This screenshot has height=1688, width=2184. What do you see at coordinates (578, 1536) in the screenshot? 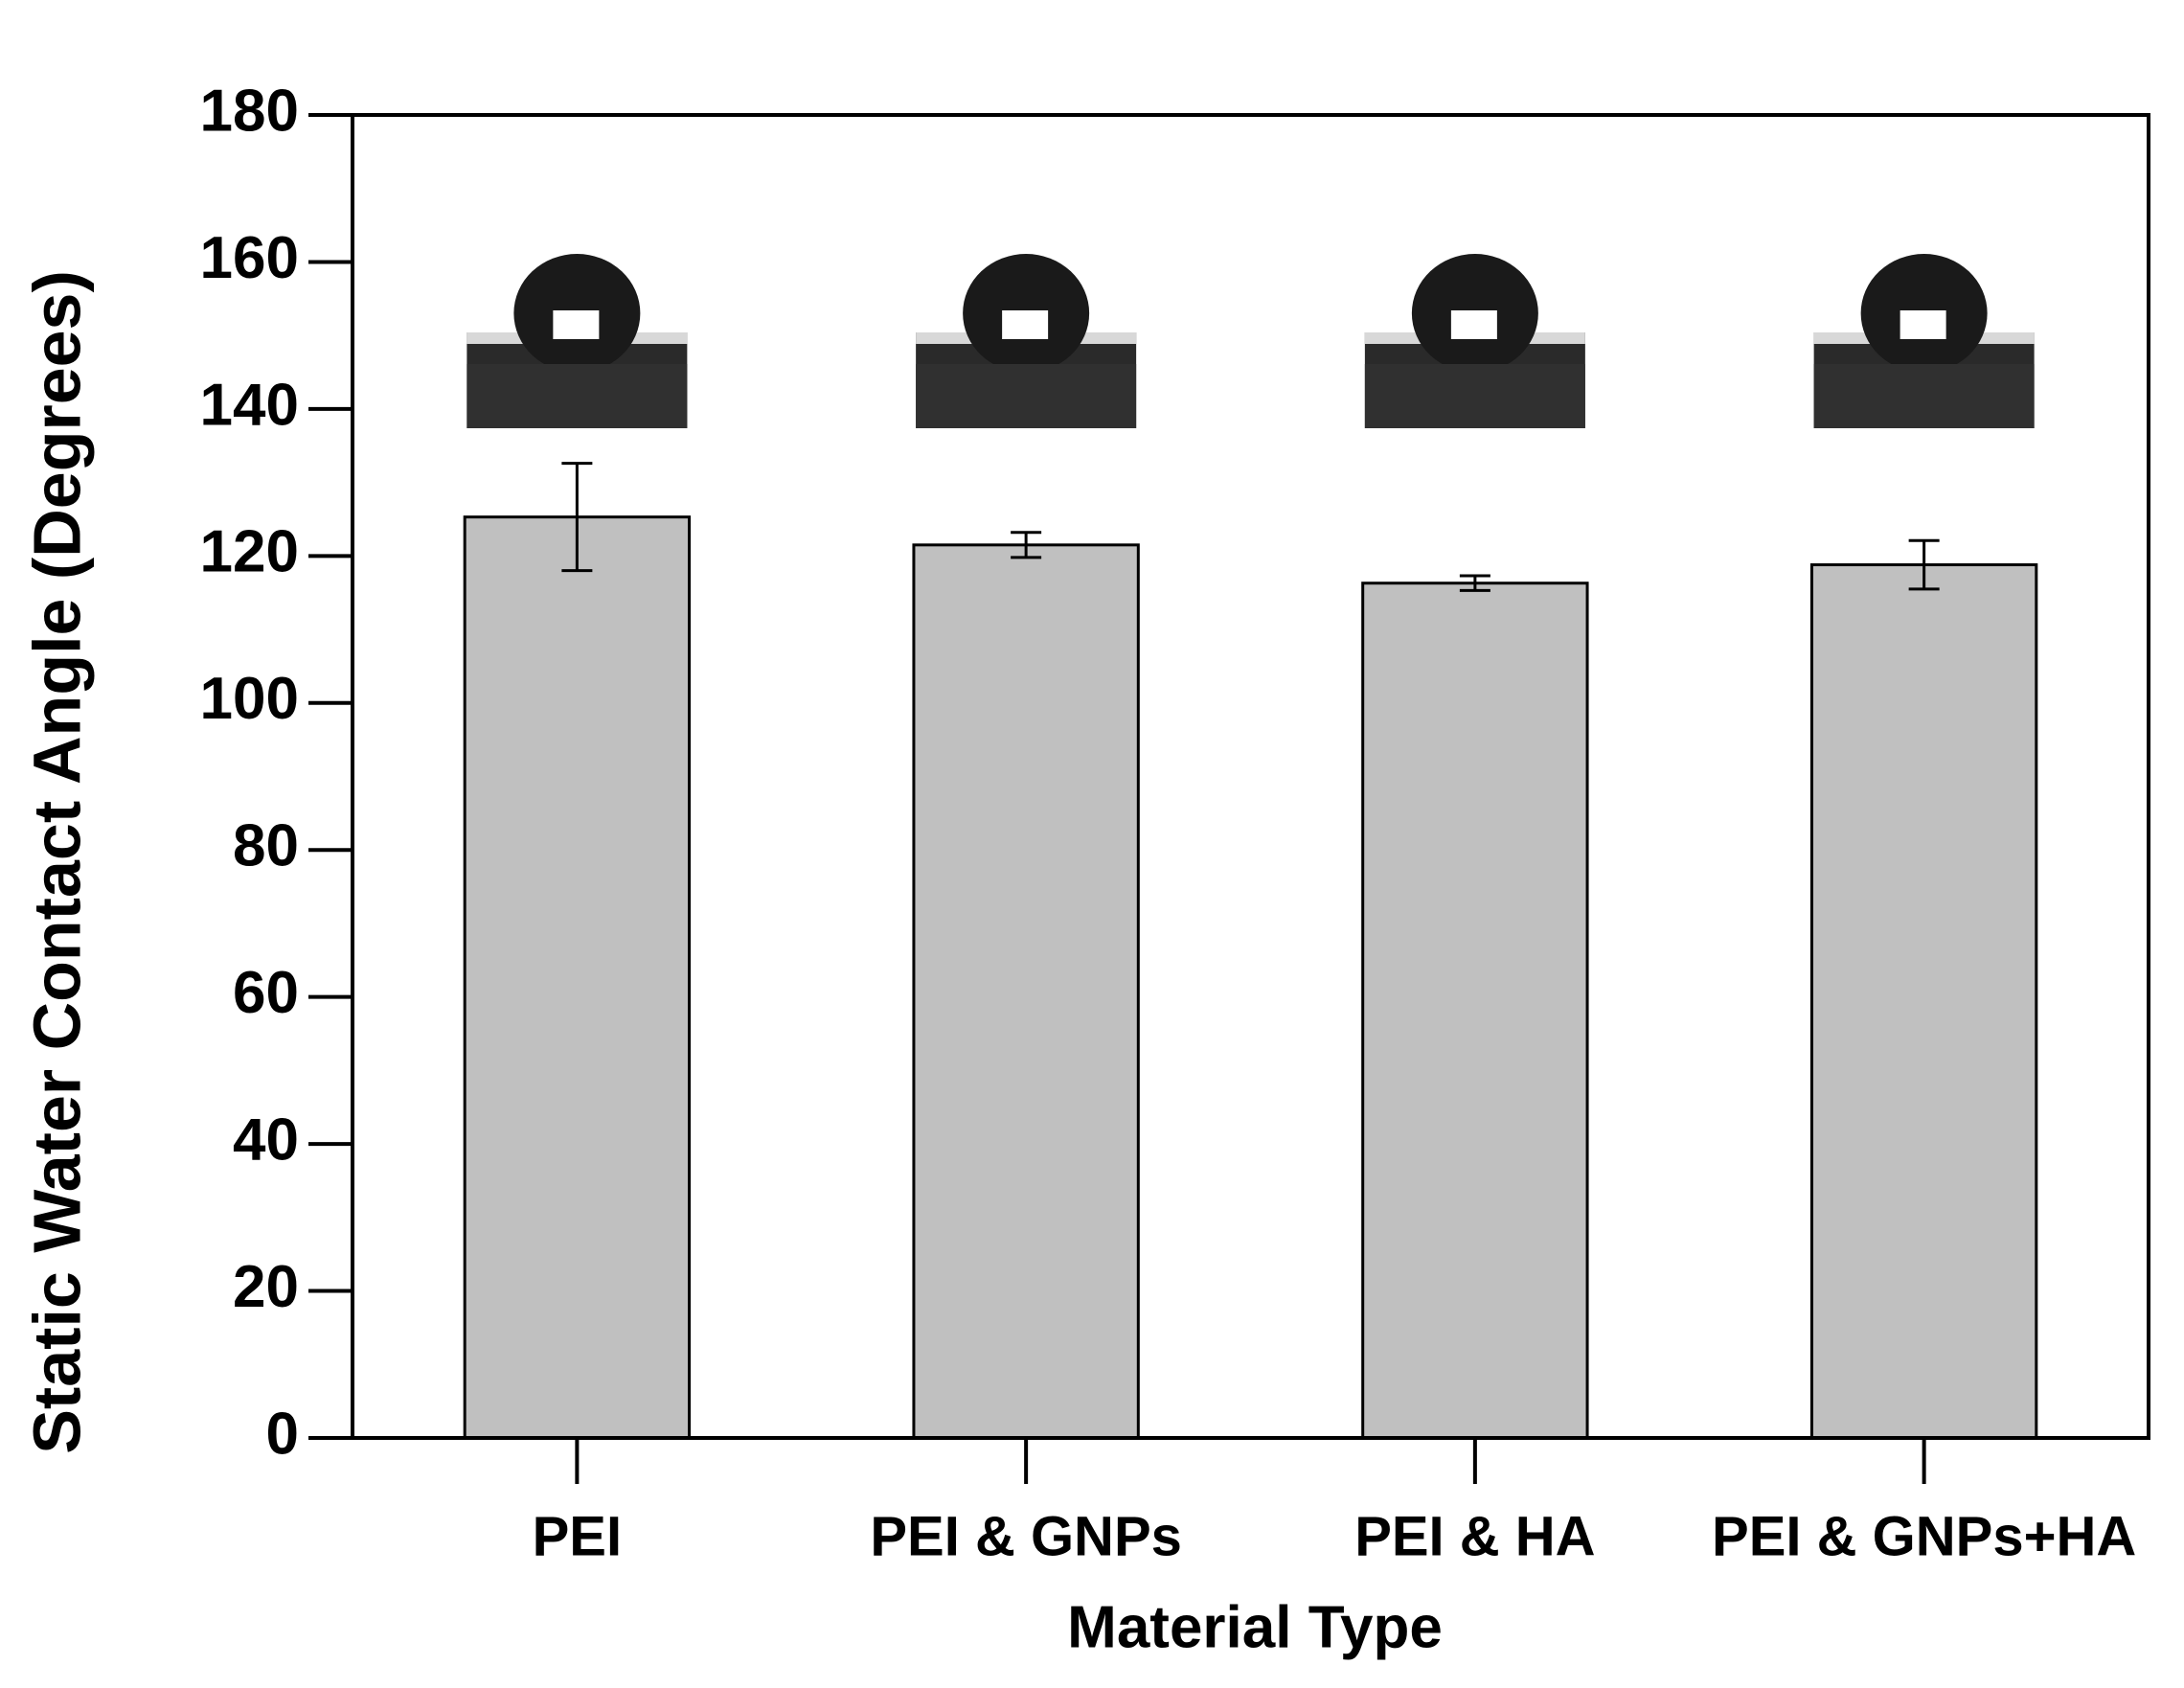
I see `x-tick-label: PEI` at bounding box center [578, 1536].